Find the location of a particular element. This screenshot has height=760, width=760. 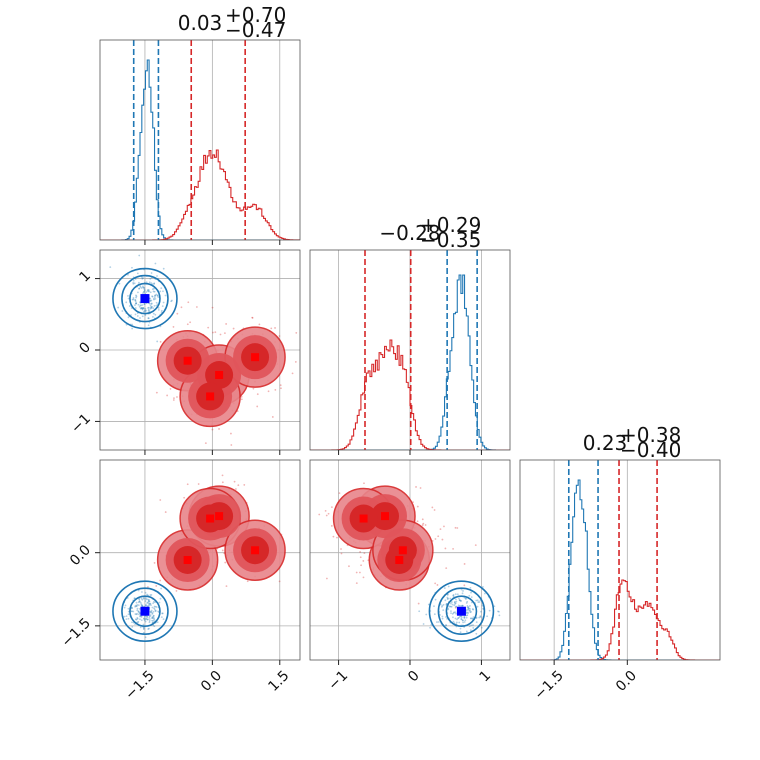

xtick-label-p0-0: −1.5 is located at coordinates (139, 685).